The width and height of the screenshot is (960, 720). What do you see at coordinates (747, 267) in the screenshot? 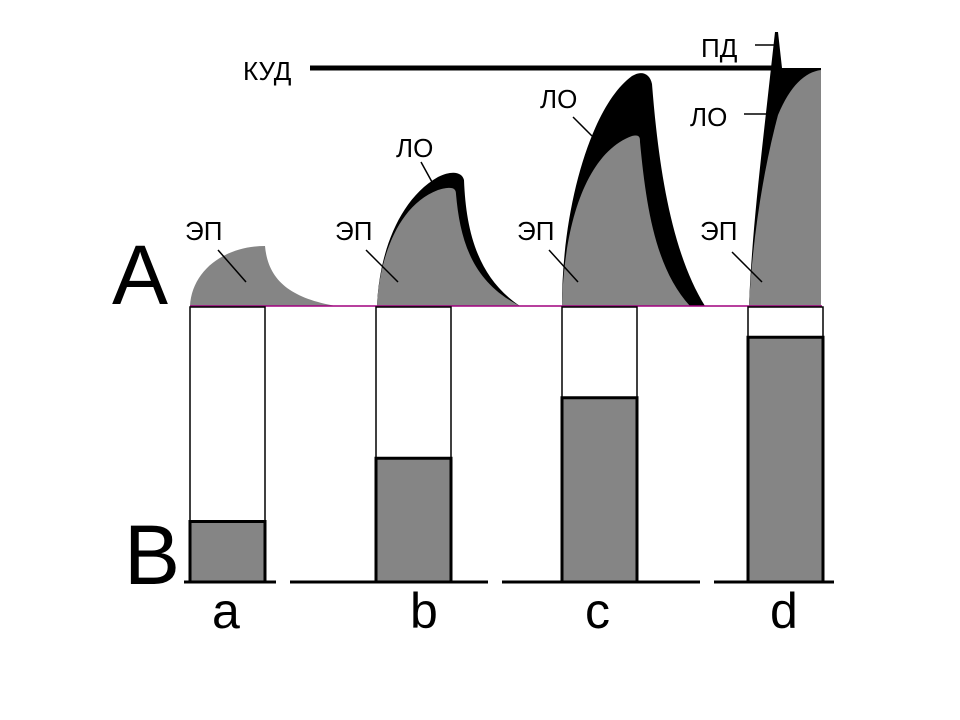
I see `ep-pointer-d` at bounding box center [747, 267].